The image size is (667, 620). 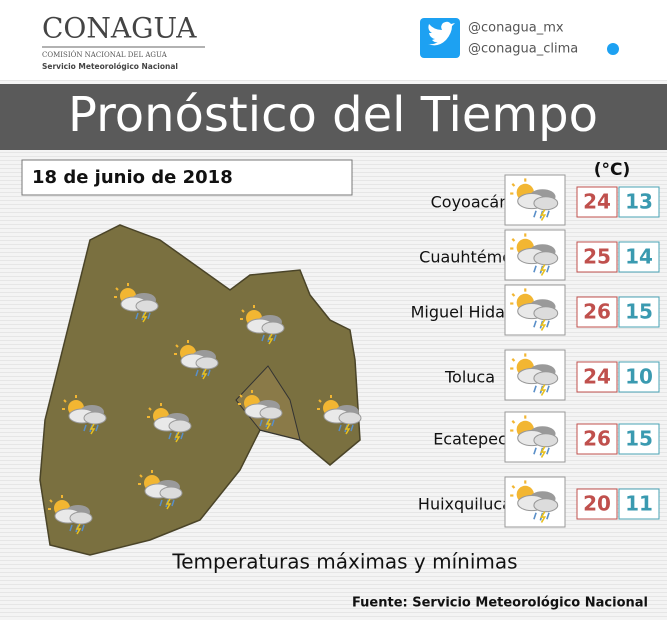 What do you see at coordinates (132, 177) in the screenshot?
I see `date: 18 de junio de 2018` at bounding box center [132, 177].